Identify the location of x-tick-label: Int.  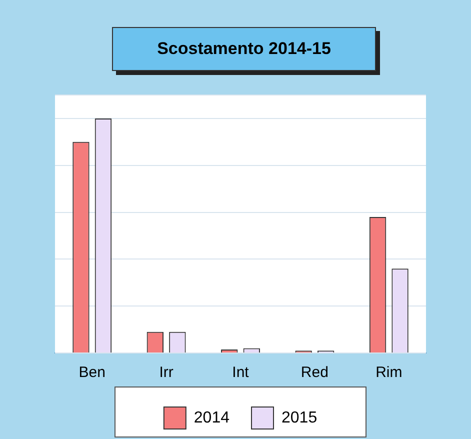
(241, 373).